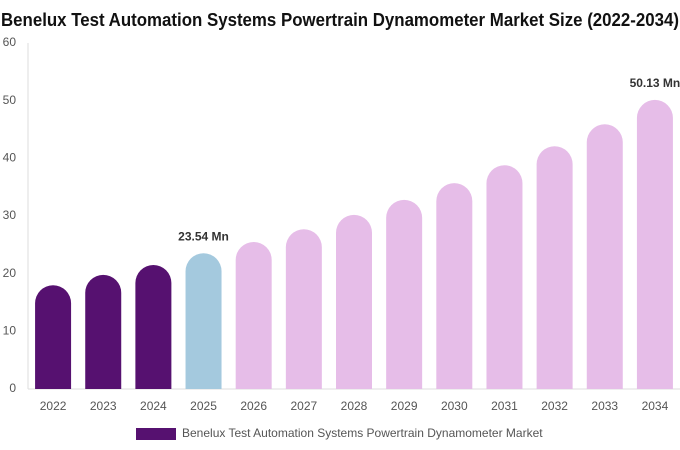 The width and height of the screenshot is (680, 450). I want to click on x-tick-label: 2024, so click(153, 406).